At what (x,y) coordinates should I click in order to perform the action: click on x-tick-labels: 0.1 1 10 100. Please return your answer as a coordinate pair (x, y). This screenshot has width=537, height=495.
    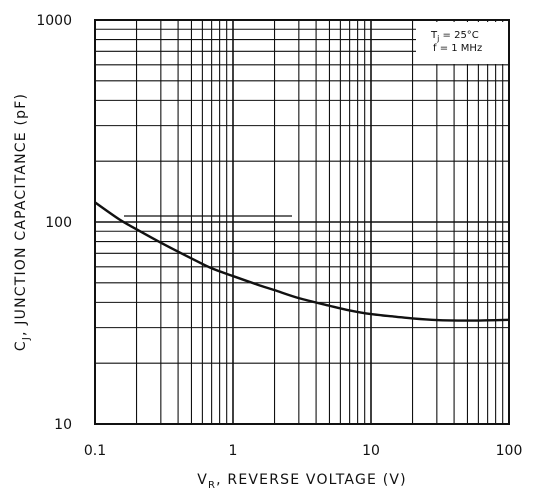
    Looking at the image, I should click on (303, 451).